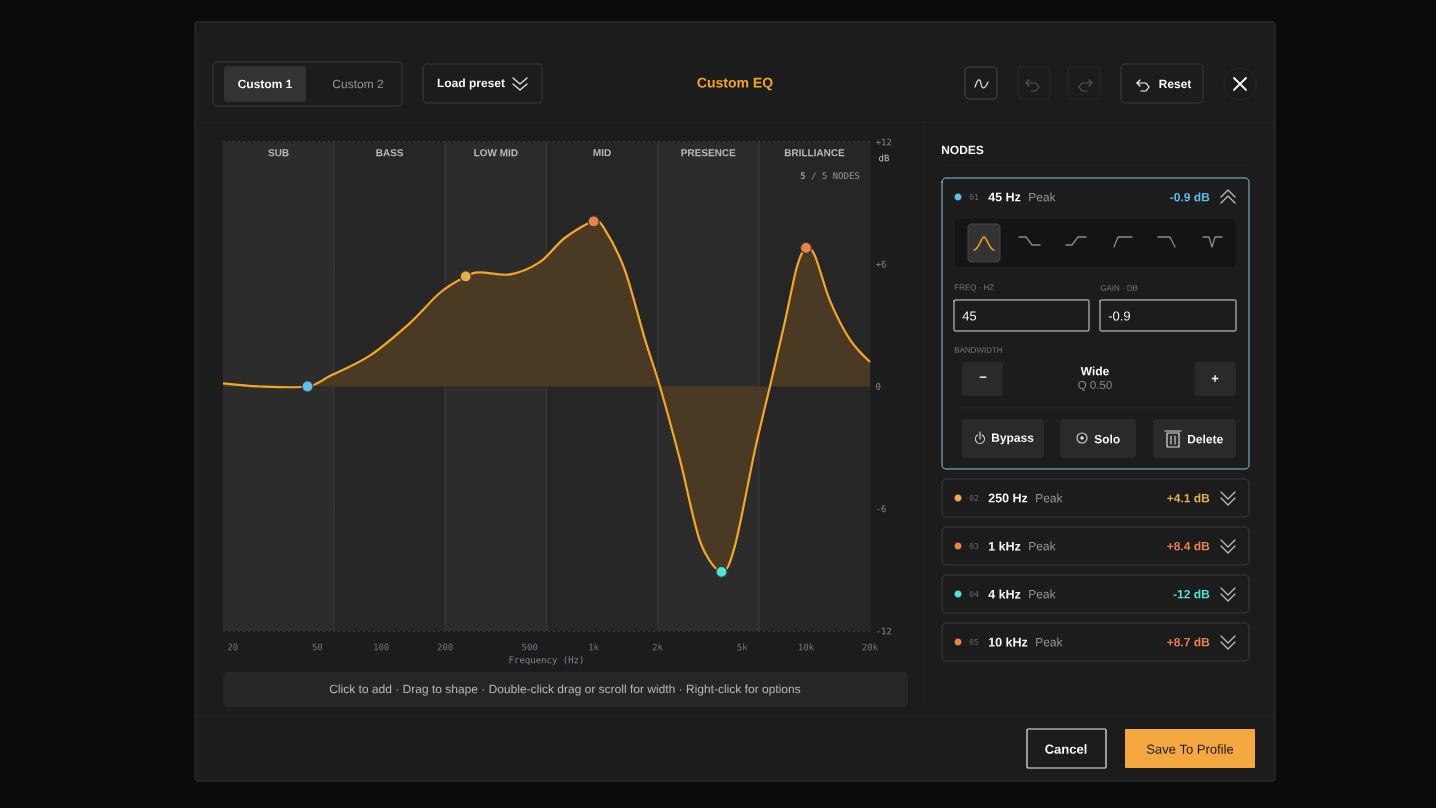 Image resolution: width=1436 pixels, height=808 pixels. I want to click on text: 45, so click(969, 316).